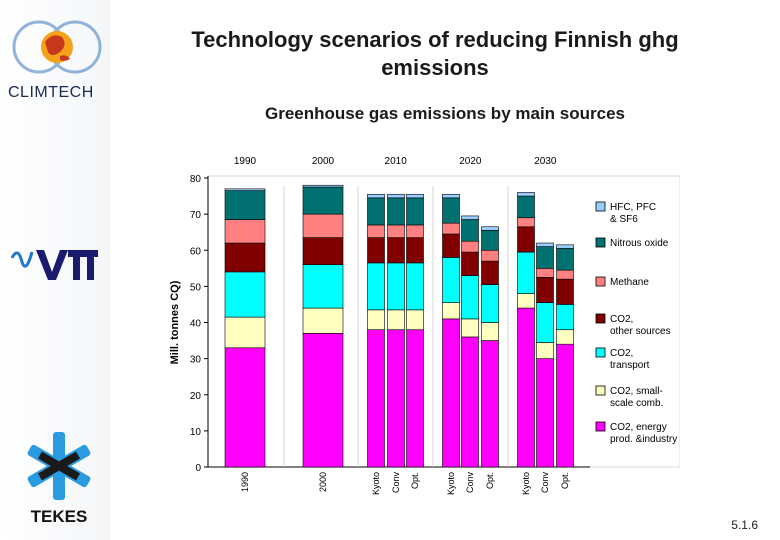 The height and width of the screenshot is (540, 780). Describe the element at coordinates (376, 483) in the screenshot. I see `x-tick-label: Kyoto` at that location.